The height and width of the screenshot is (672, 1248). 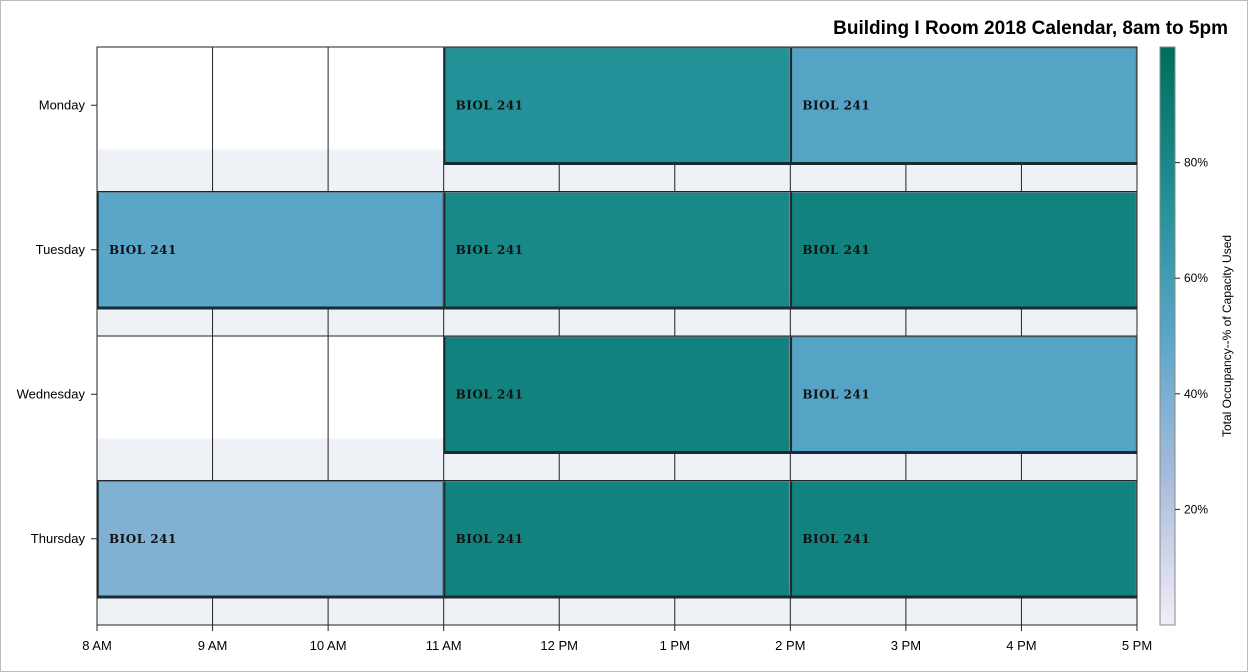 I want to click on legend-tick-label: 80%, so click(x=1196, y=163).